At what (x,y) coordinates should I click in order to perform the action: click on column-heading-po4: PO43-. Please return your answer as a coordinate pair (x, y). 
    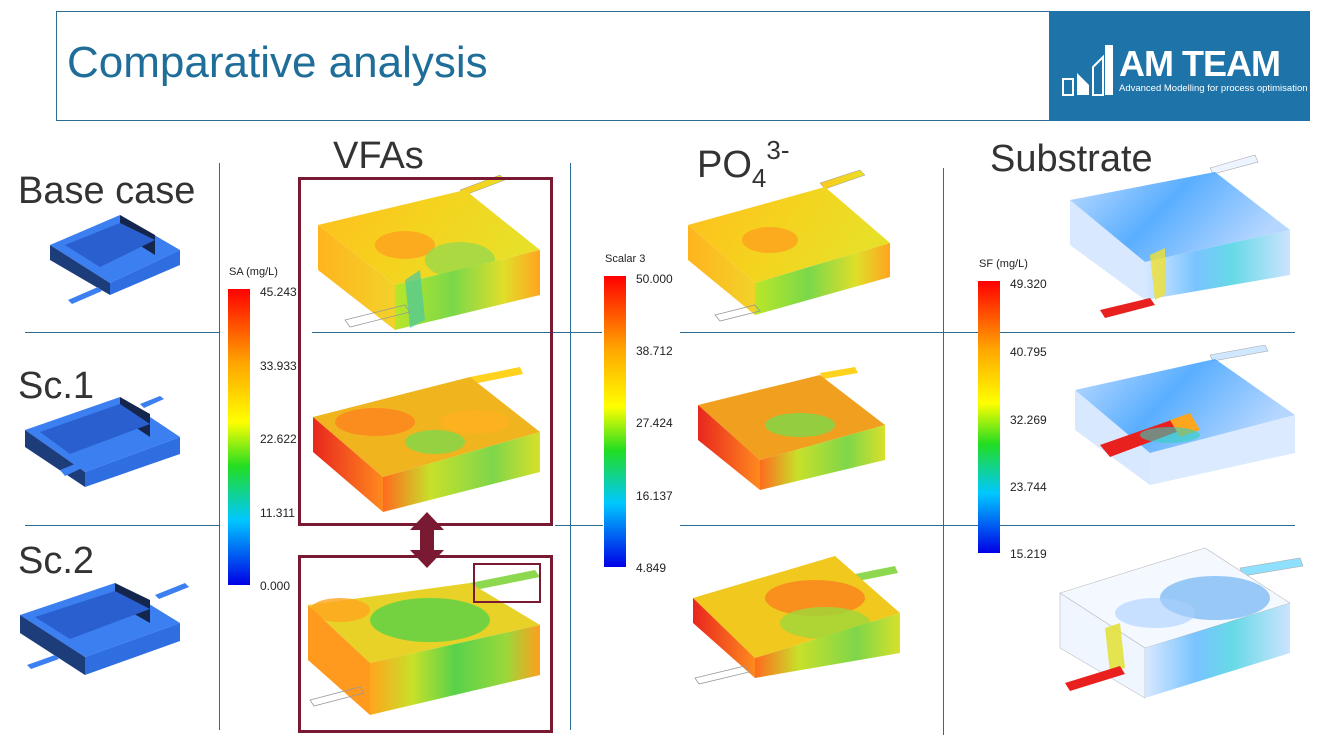
    Looking at the image, I should click on (743, 164).